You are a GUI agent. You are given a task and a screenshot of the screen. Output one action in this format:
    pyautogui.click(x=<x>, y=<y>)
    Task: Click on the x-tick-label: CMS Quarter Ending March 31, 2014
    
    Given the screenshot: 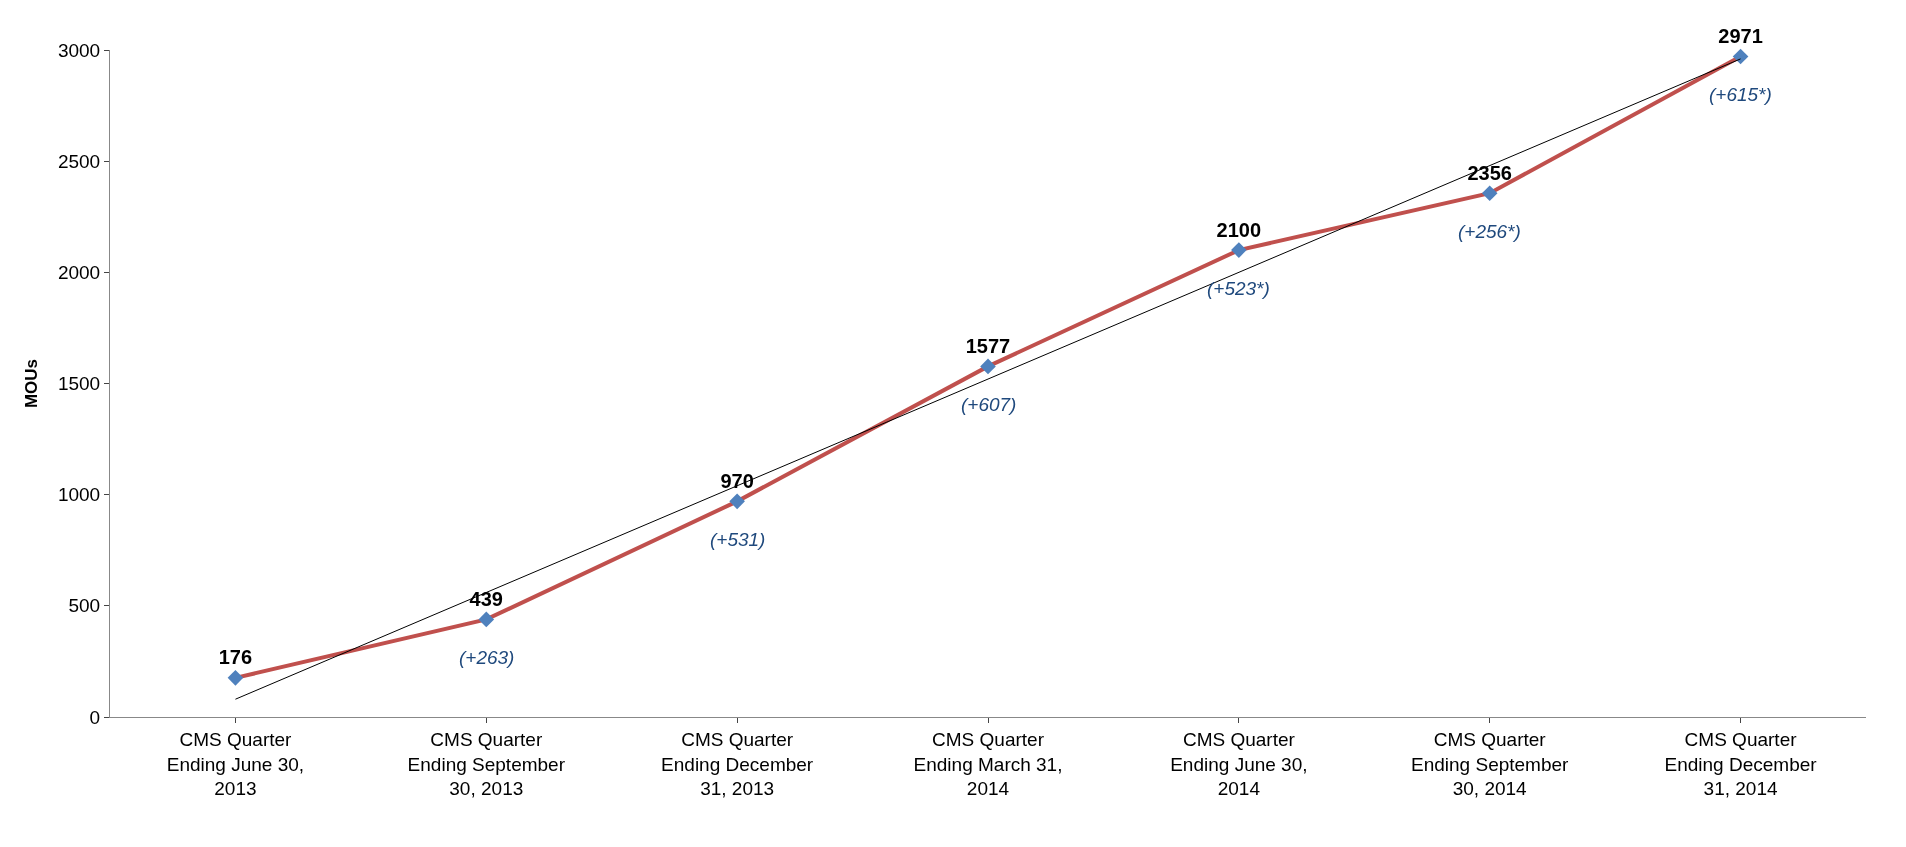 What is the action you would take?
    pyautogui.click(x=988, y=764)
    